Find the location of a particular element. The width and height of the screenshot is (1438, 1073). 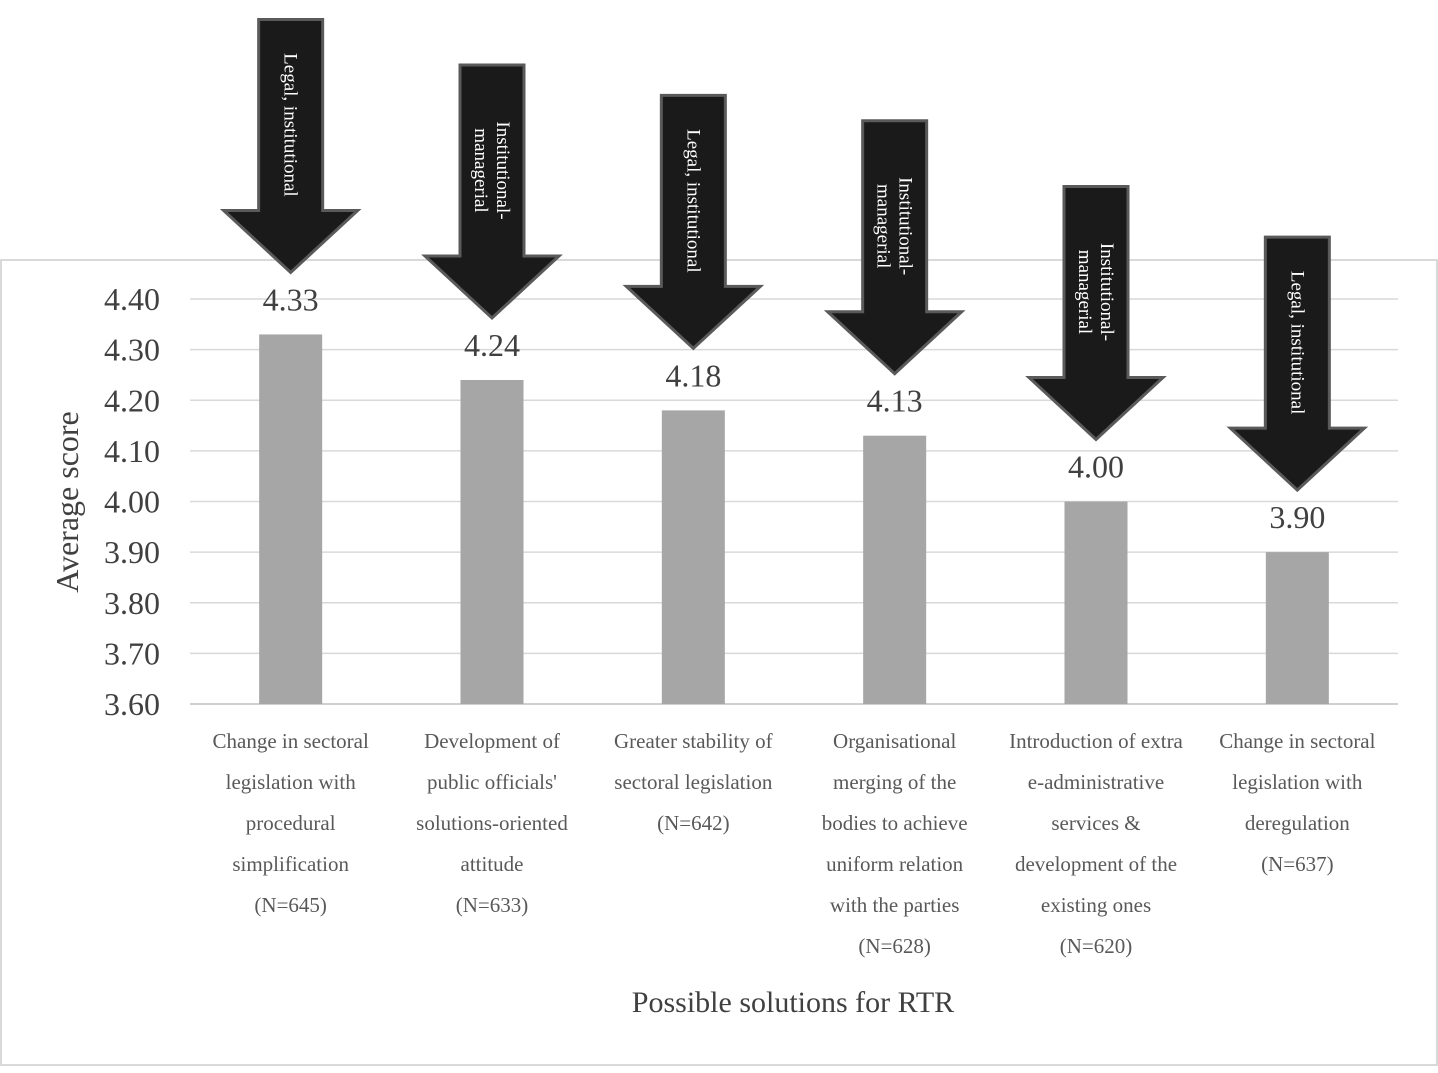

data-label: 4.13 is located at coordinates (895, 401).